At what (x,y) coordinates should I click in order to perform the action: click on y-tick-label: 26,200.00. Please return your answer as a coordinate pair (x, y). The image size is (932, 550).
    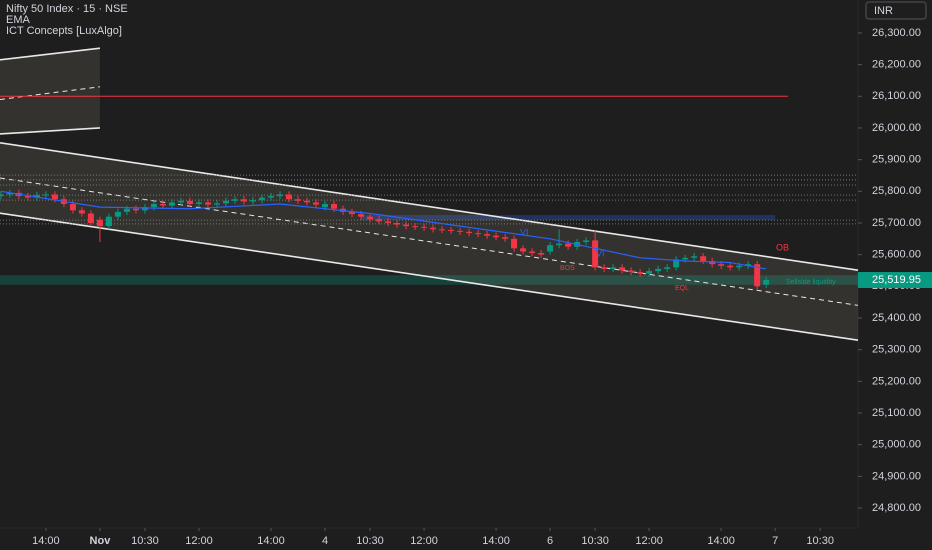
    Looking at the image, I should click on (896, 65).